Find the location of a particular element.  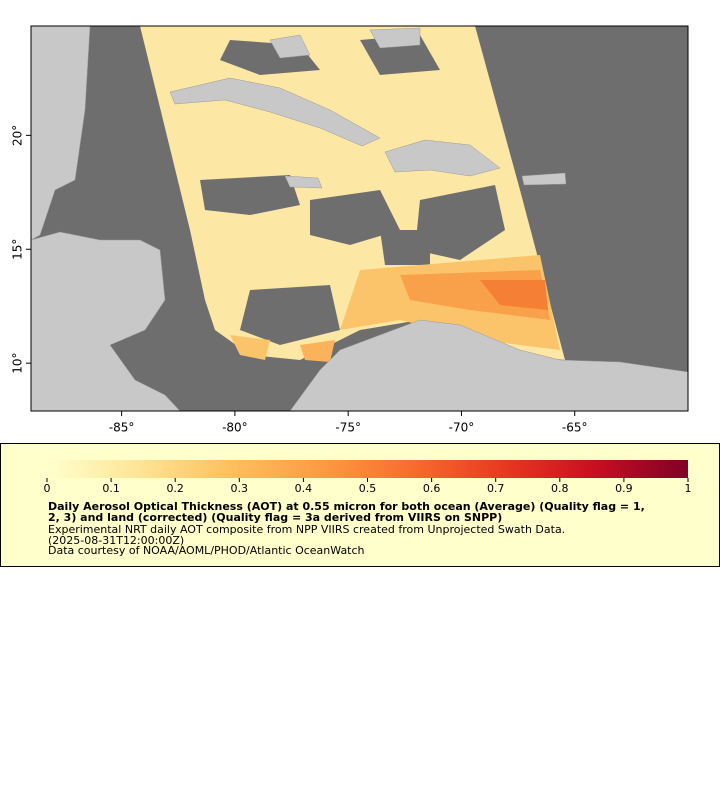

colorbar-tick-label: 0.2 is located at coordinates (175, 488).